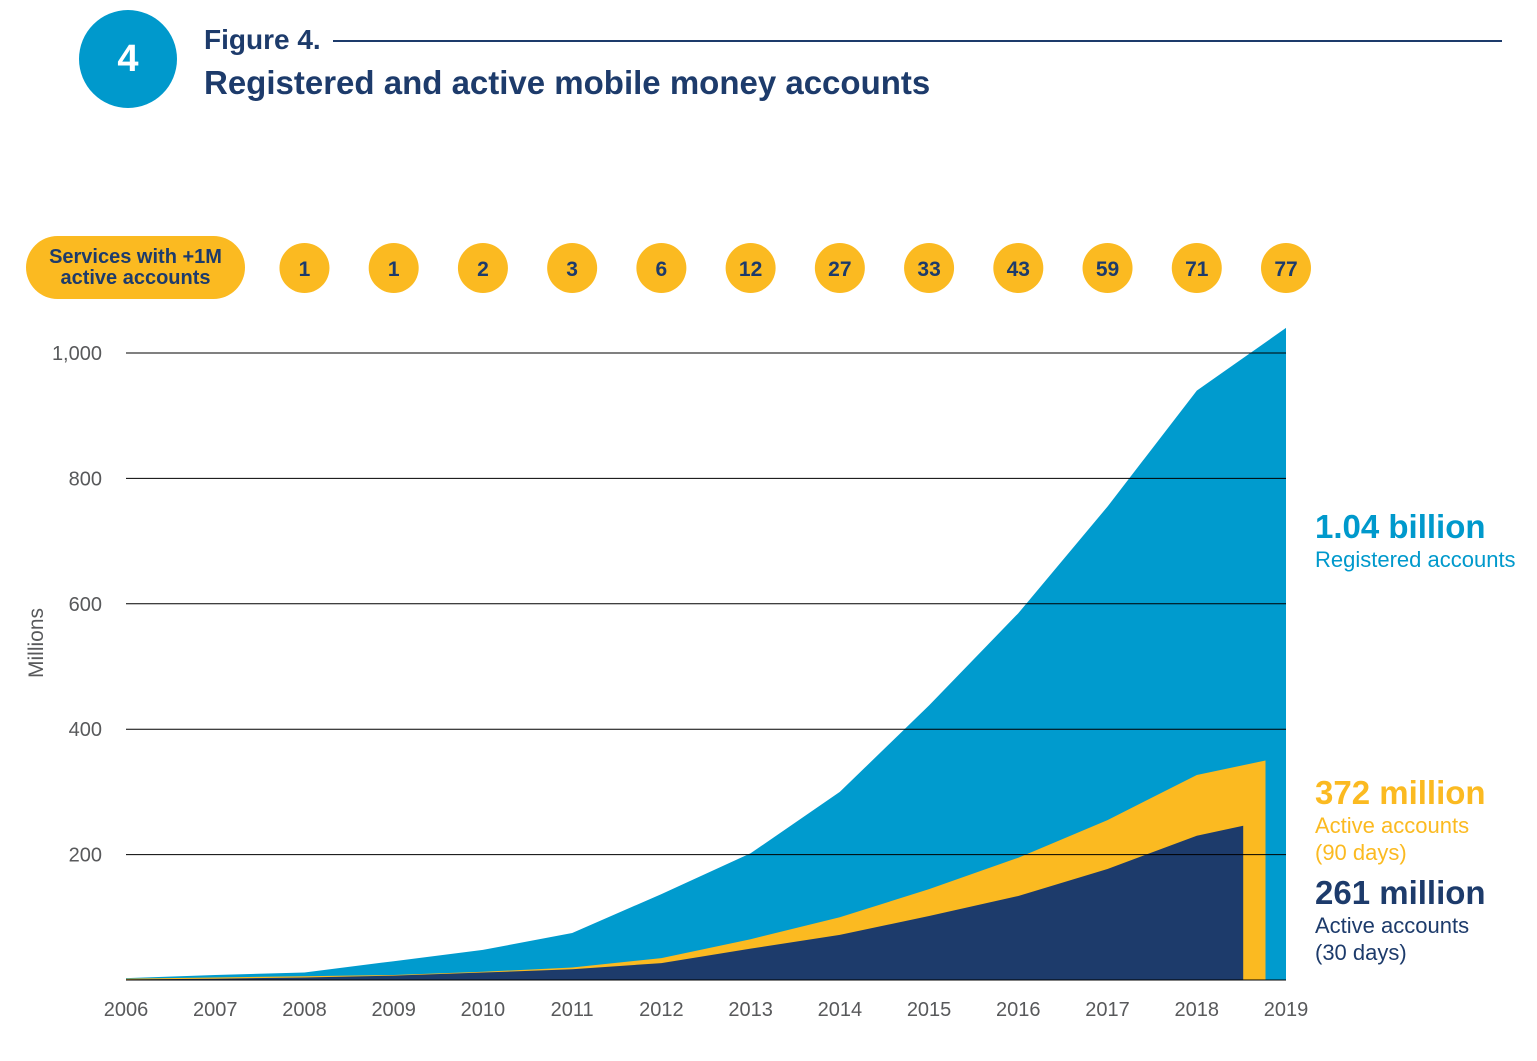  What do you see at coordinates (572, 1010) in the screenshot?
I see `x-tick-label: 2011` at bounding box center [572, 1010].